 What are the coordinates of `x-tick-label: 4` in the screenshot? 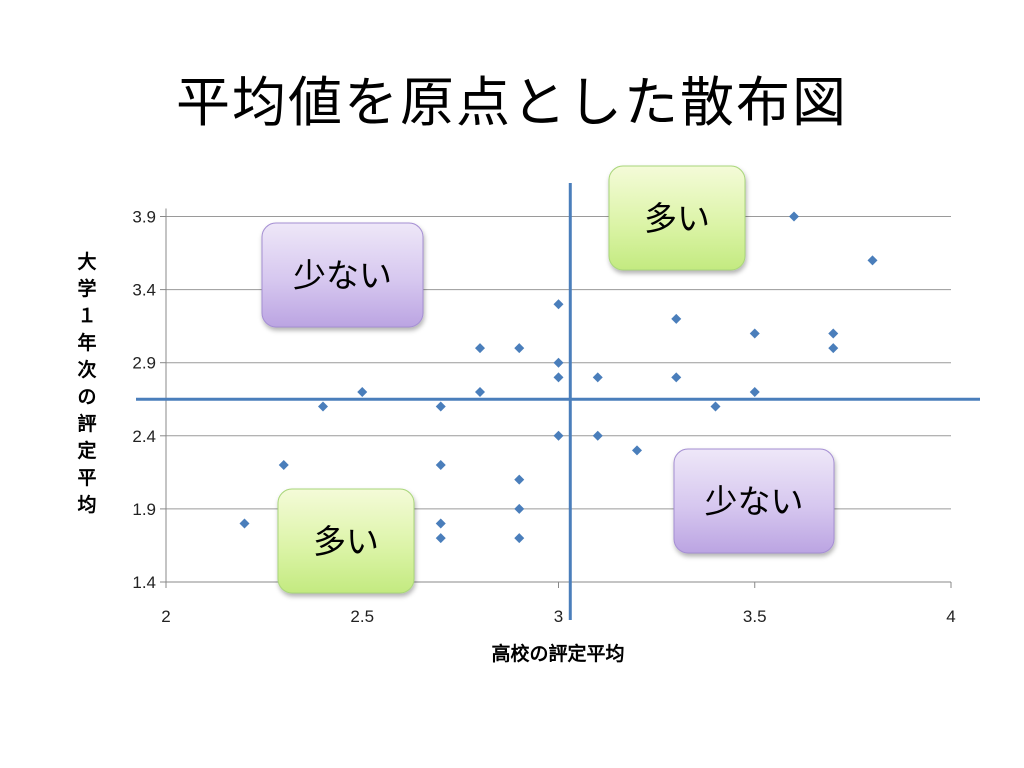 It's located at (950, 616).